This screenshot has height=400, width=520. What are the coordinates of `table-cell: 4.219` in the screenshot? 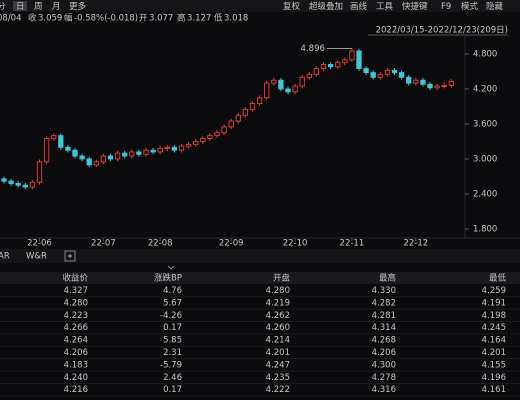 It's located at (278, 303).